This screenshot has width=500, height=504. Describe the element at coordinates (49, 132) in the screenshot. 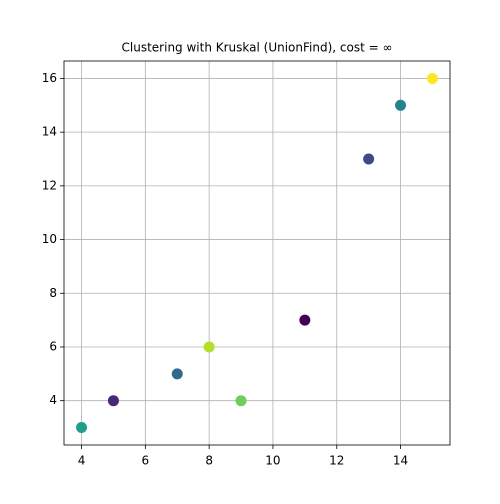

I see `y-tick-label: 14` at that location.